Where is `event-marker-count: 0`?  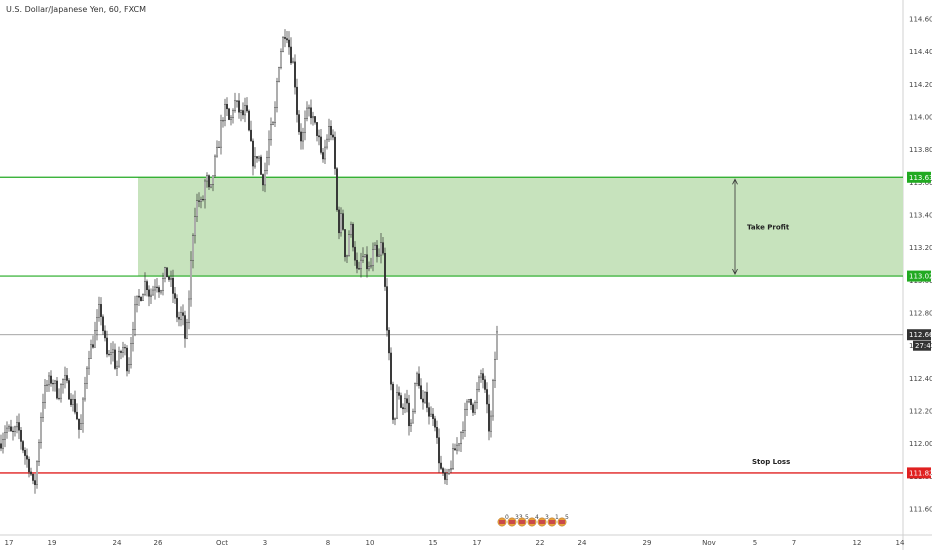
event-marker-count: 0 is located at coordinates (507, 517).